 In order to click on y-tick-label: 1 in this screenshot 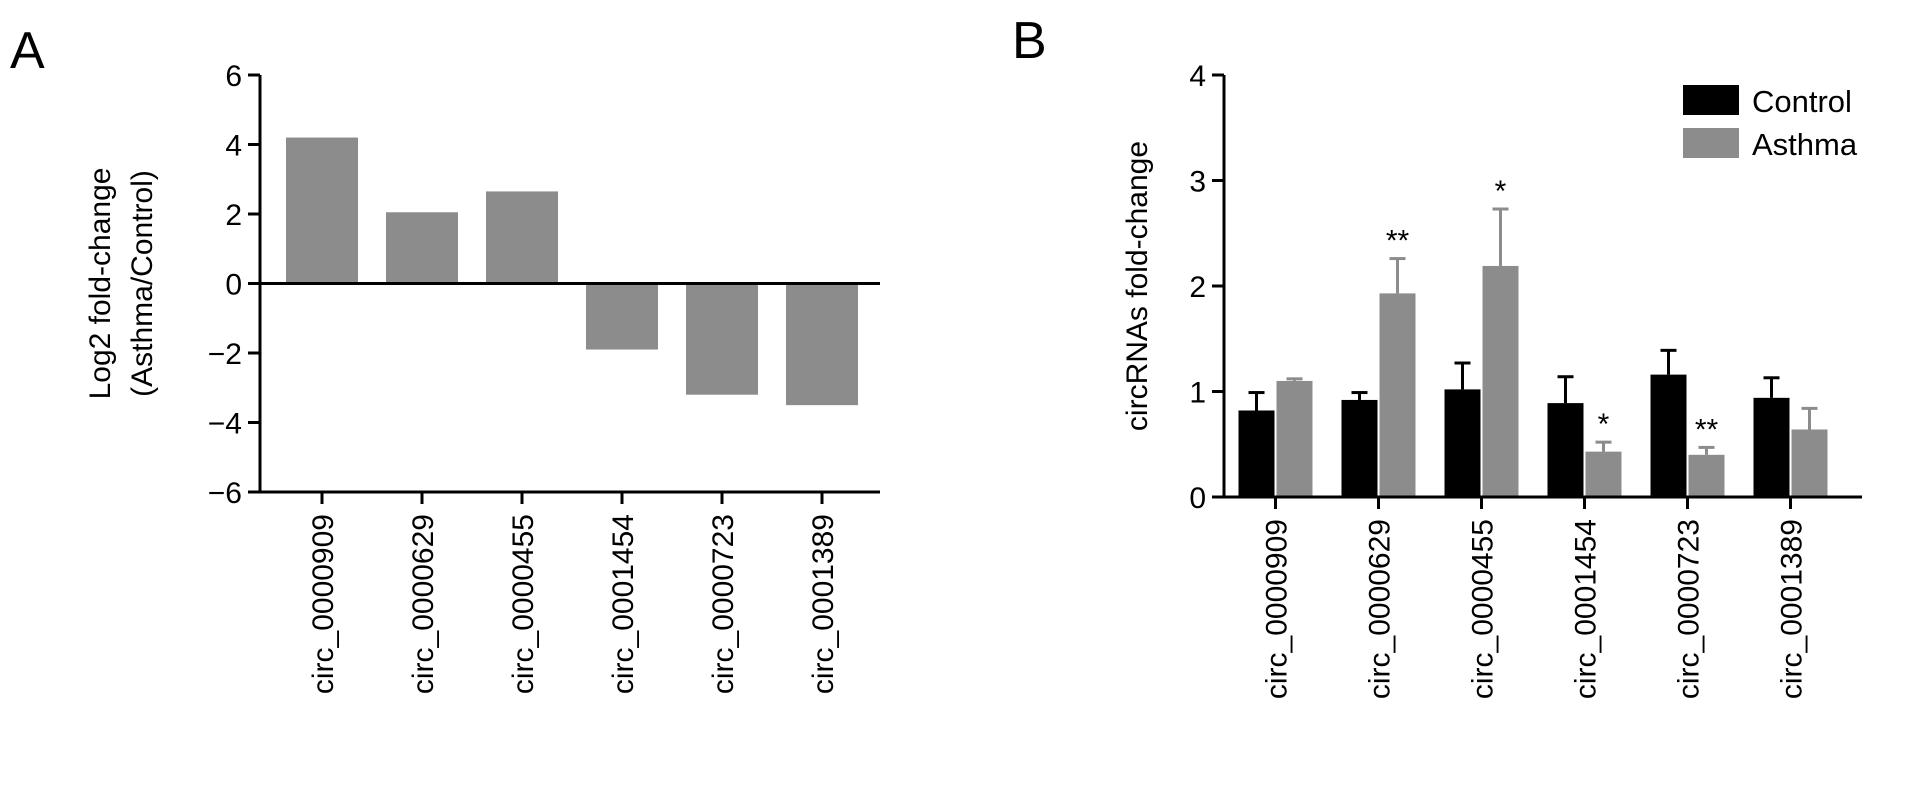, I will do `click(1197, 393)`.